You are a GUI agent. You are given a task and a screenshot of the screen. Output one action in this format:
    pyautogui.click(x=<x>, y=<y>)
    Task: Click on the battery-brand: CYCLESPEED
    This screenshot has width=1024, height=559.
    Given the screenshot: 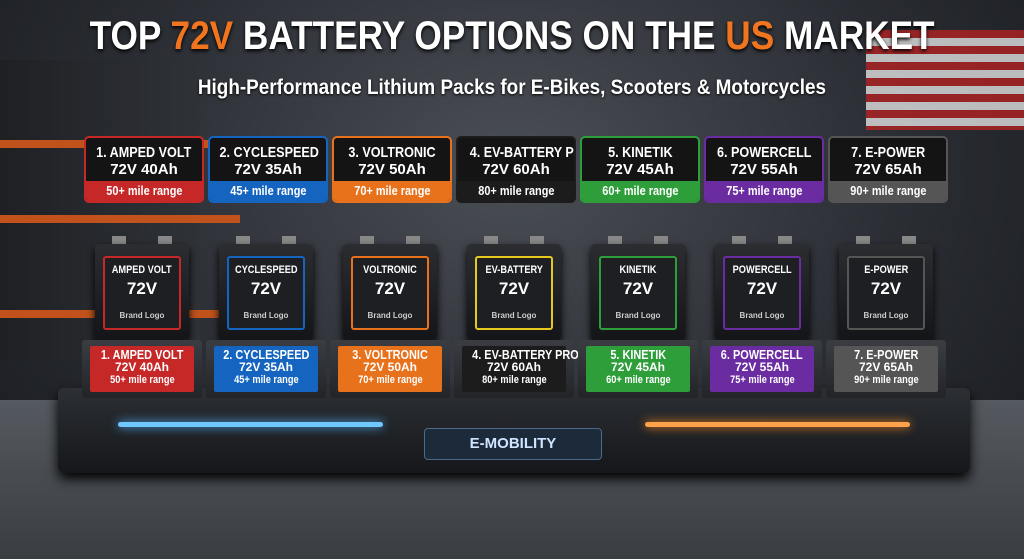 What is the action you would take?
    pyautogui.click(x=266, y=270)
    